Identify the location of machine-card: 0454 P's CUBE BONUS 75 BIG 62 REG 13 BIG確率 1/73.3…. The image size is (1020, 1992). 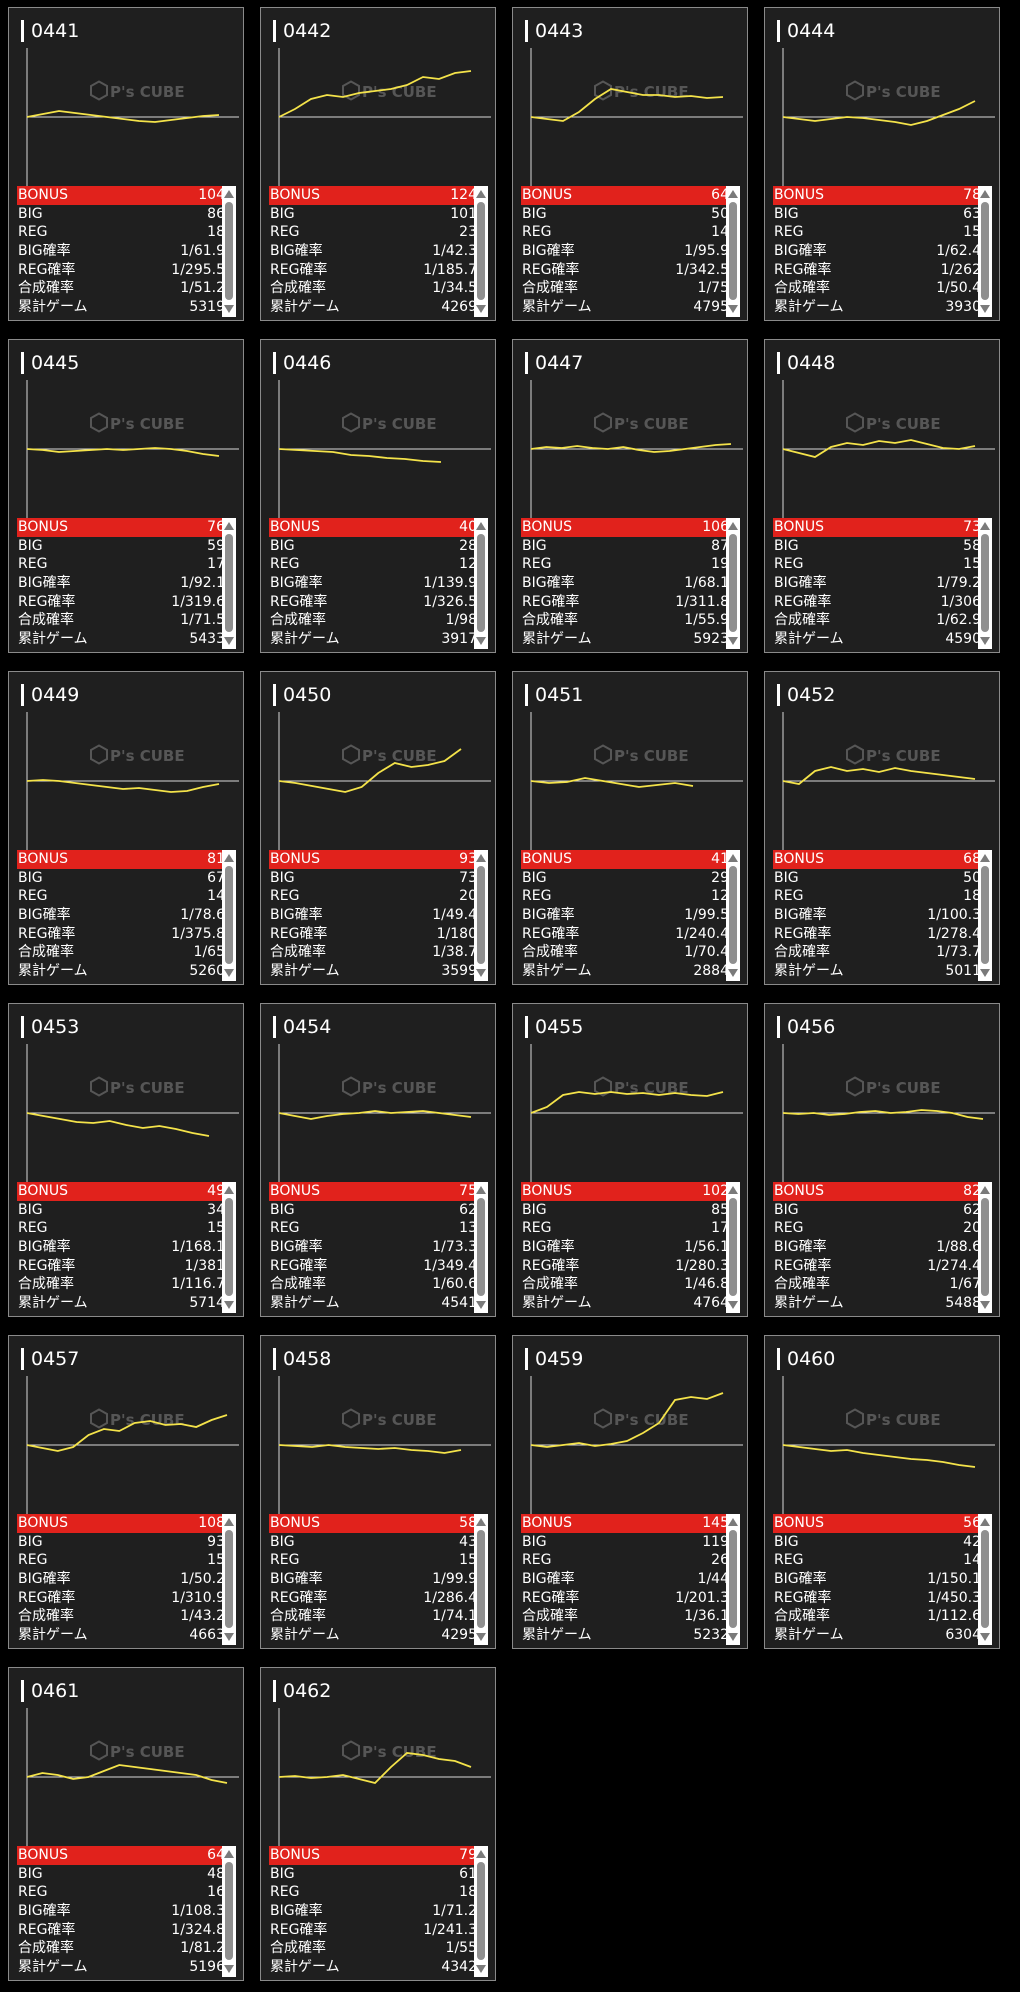
(378, 1160).